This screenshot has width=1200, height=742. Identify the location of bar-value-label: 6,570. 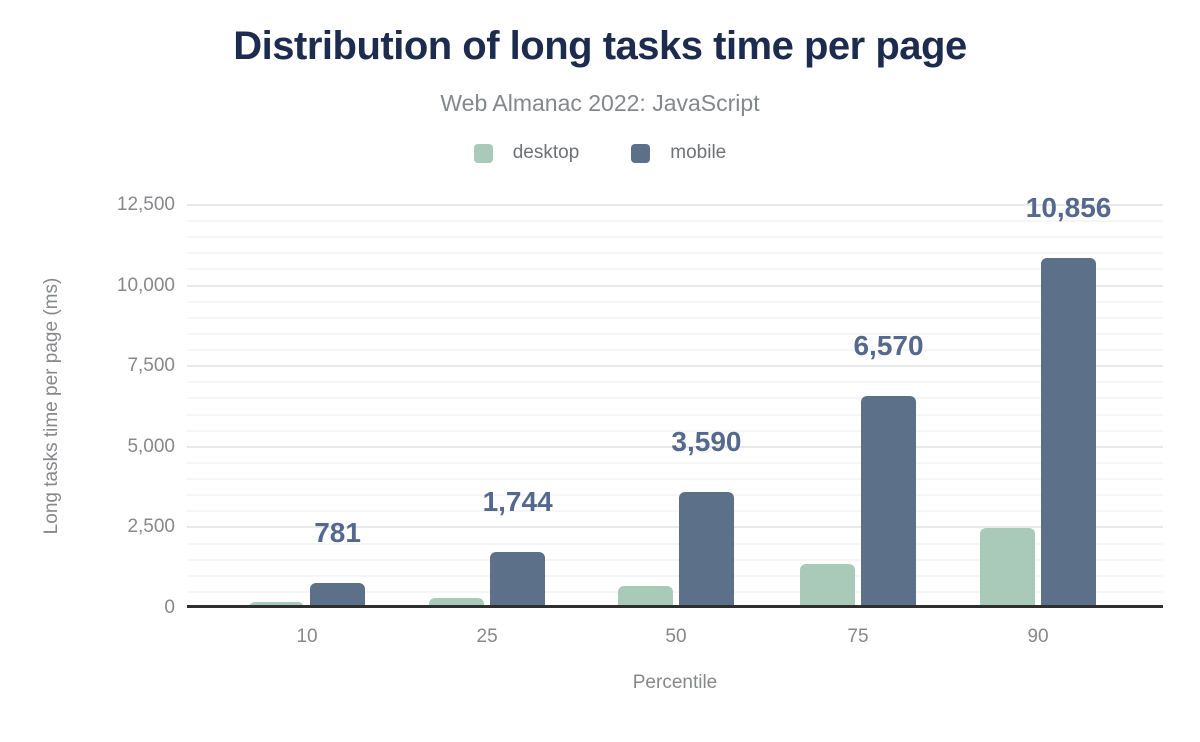
(888, 346).